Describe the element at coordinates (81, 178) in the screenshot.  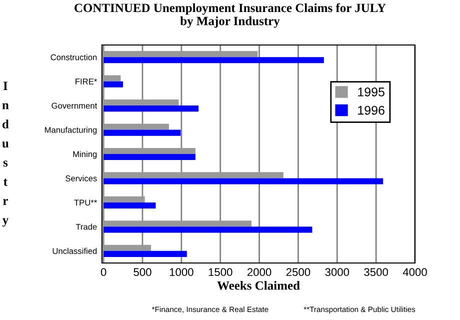
I see `y-tick-label: Services` at that location.